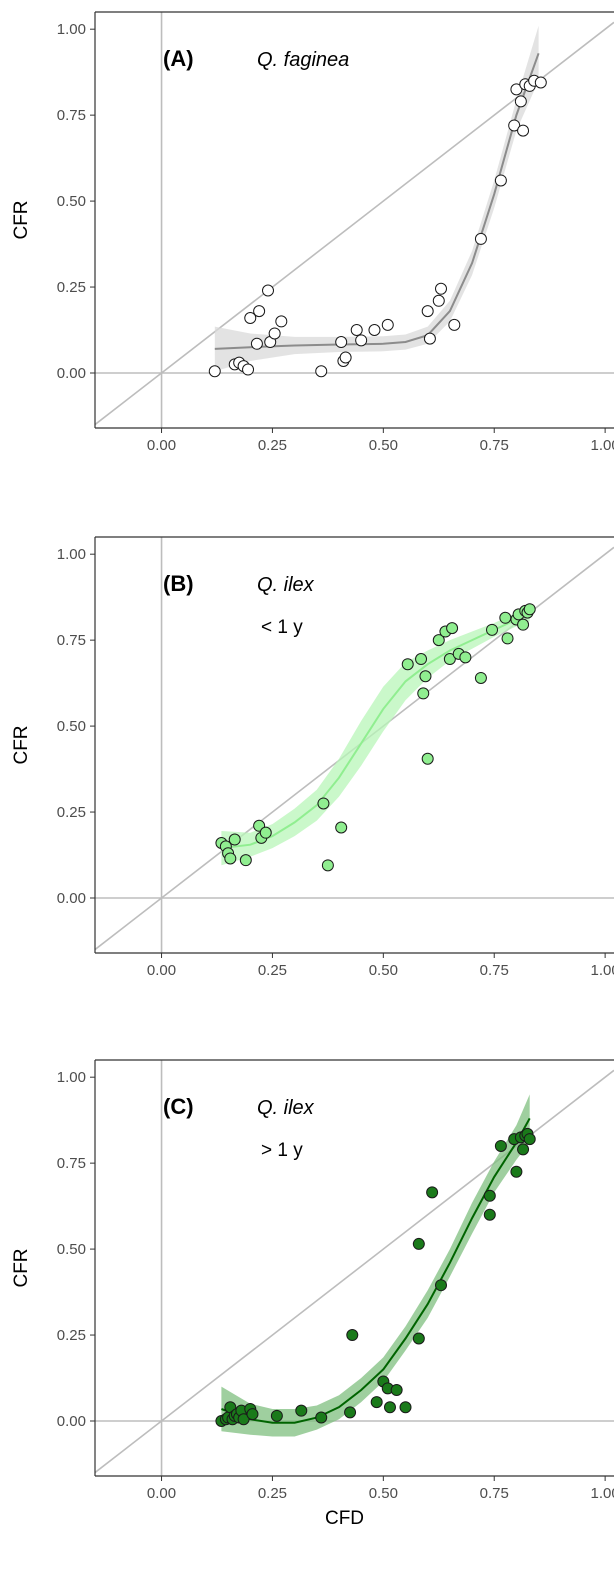  What do you see at coordinates (344, 1518) in the screenshot?
I see `x-axis-title: CFD` at bounding box center [344, 1518].